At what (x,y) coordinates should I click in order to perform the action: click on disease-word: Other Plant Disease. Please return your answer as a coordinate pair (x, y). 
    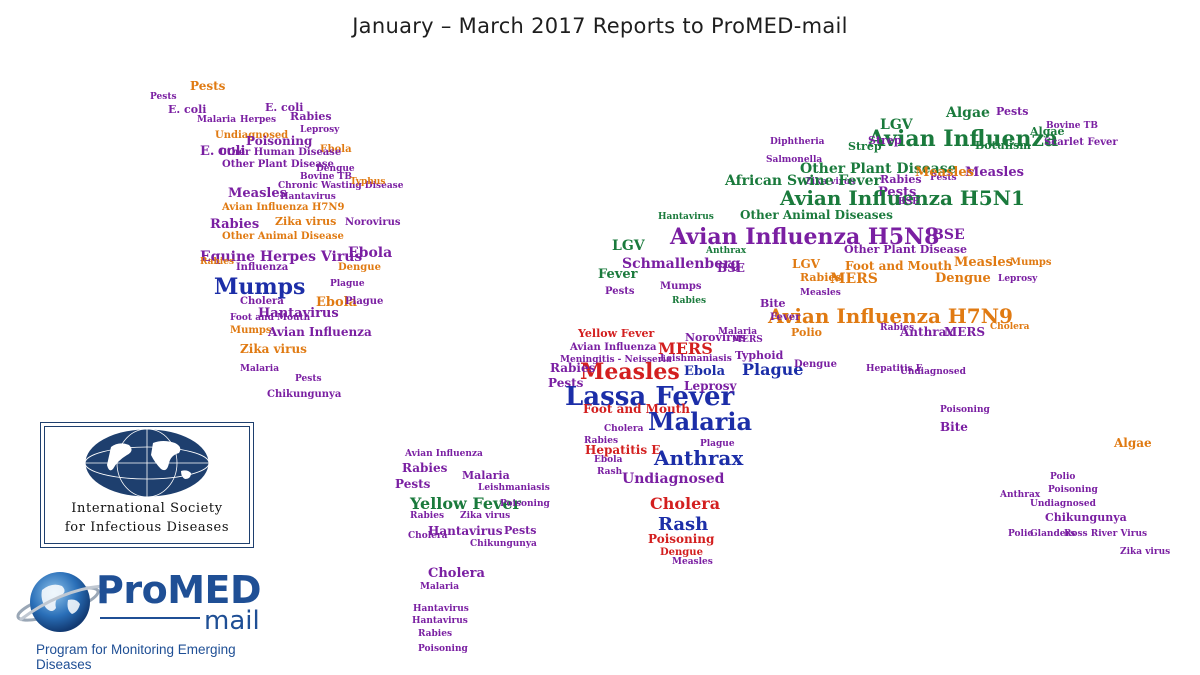
    Looking at the image, I should click on (278, 164).